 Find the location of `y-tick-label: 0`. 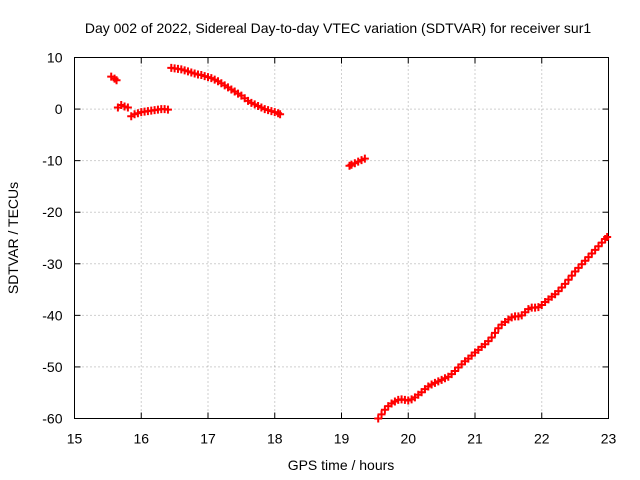

y-tick-label: 0 is located at coordinates (59, 109).